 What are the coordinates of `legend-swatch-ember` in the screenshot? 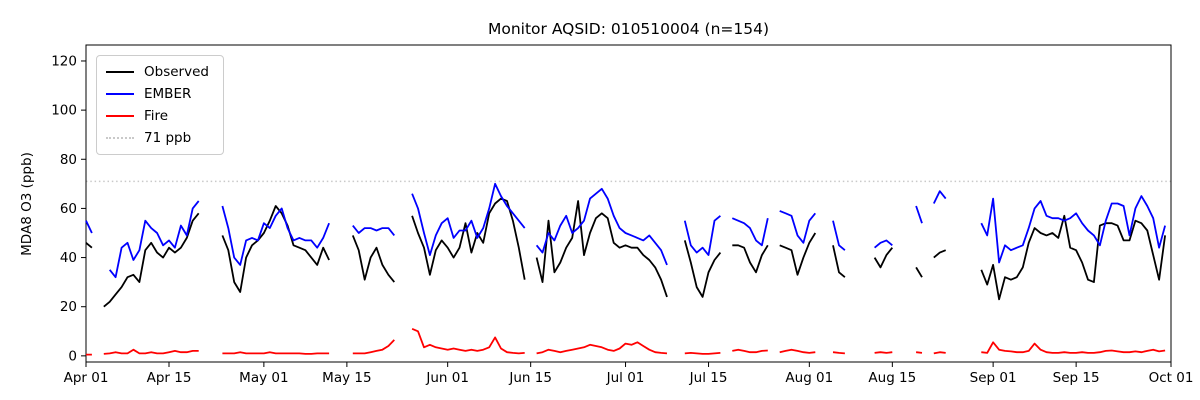 It's located at (120, 94).